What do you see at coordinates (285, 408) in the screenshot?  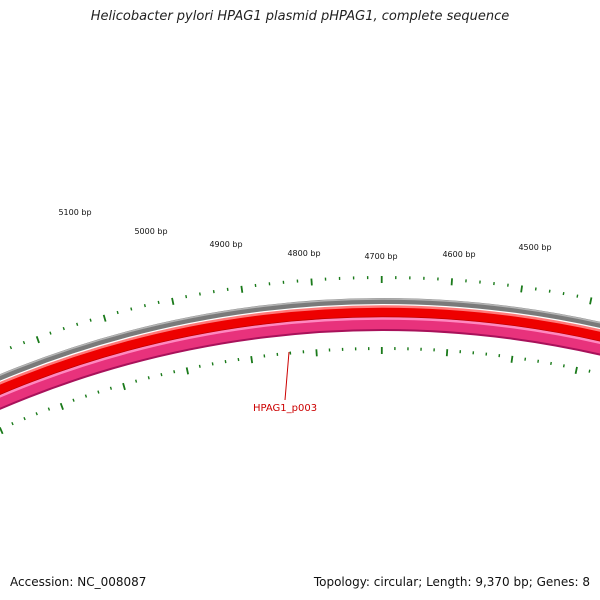 I see `gene-label-HPAG1_p003: HPAG1_p003` at bounding box center [285, 408].